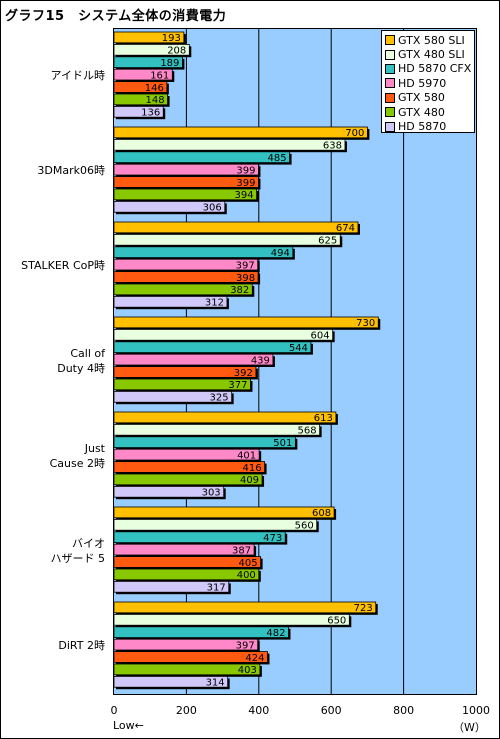  I want to click on legend-item: GTX 580, so click(429, 98).